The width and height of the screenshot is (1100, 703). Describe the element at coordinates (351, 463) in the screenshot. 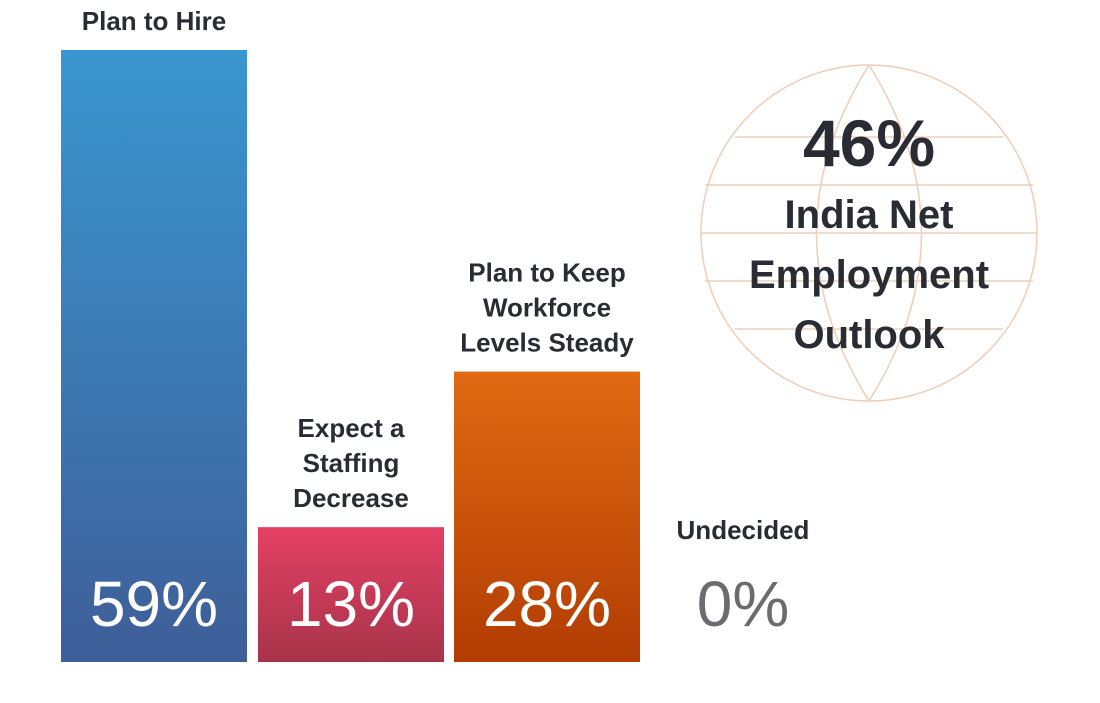

I see `category-label-staffing-decrease-line-2: Staffing` at that location.